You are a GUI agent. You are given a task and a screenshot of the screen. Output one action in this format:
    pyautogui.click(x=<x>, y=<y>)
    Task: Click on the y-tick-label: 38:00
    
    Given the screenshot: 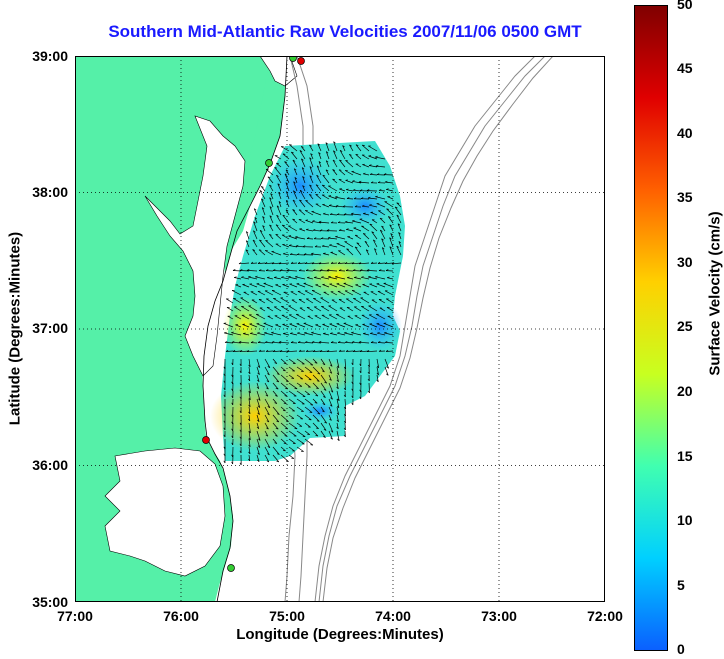 What is the action you would take?
    pyautogui.click(x=50, y=192)
    